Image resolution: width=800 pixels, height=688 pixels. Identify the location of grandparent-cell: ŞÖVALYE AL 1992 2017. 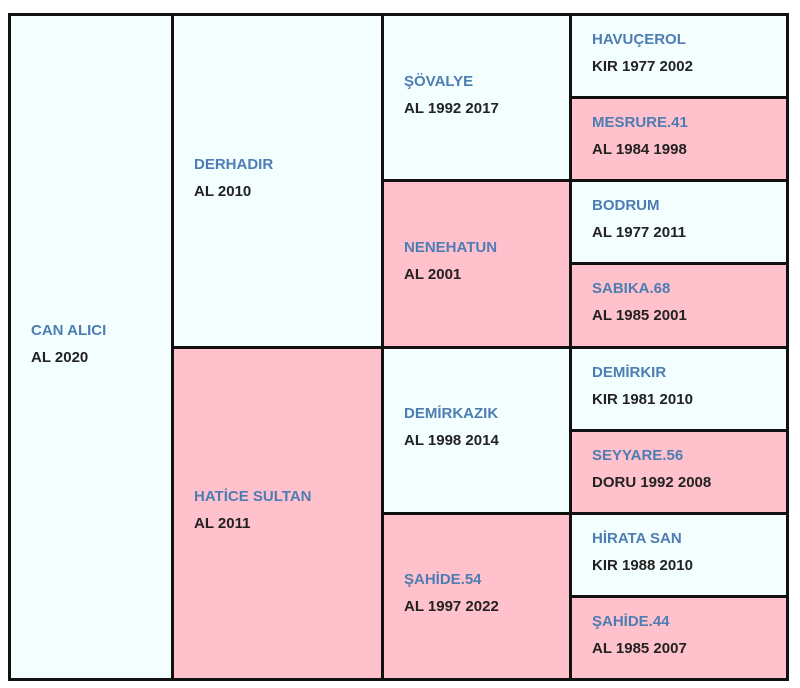
(476, 97).